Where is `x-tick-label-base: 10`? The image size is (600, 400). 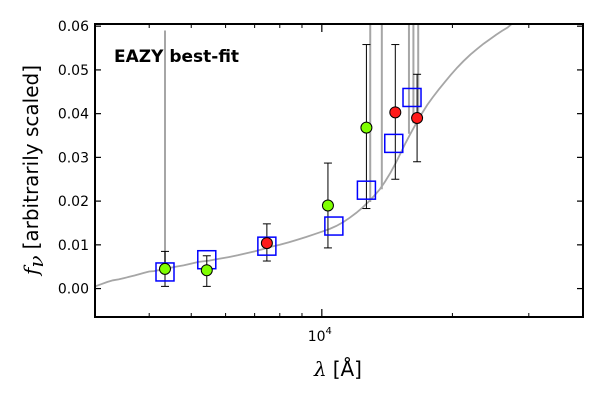
x-tick-label-base: 10 is located at coordinates (317, 337).